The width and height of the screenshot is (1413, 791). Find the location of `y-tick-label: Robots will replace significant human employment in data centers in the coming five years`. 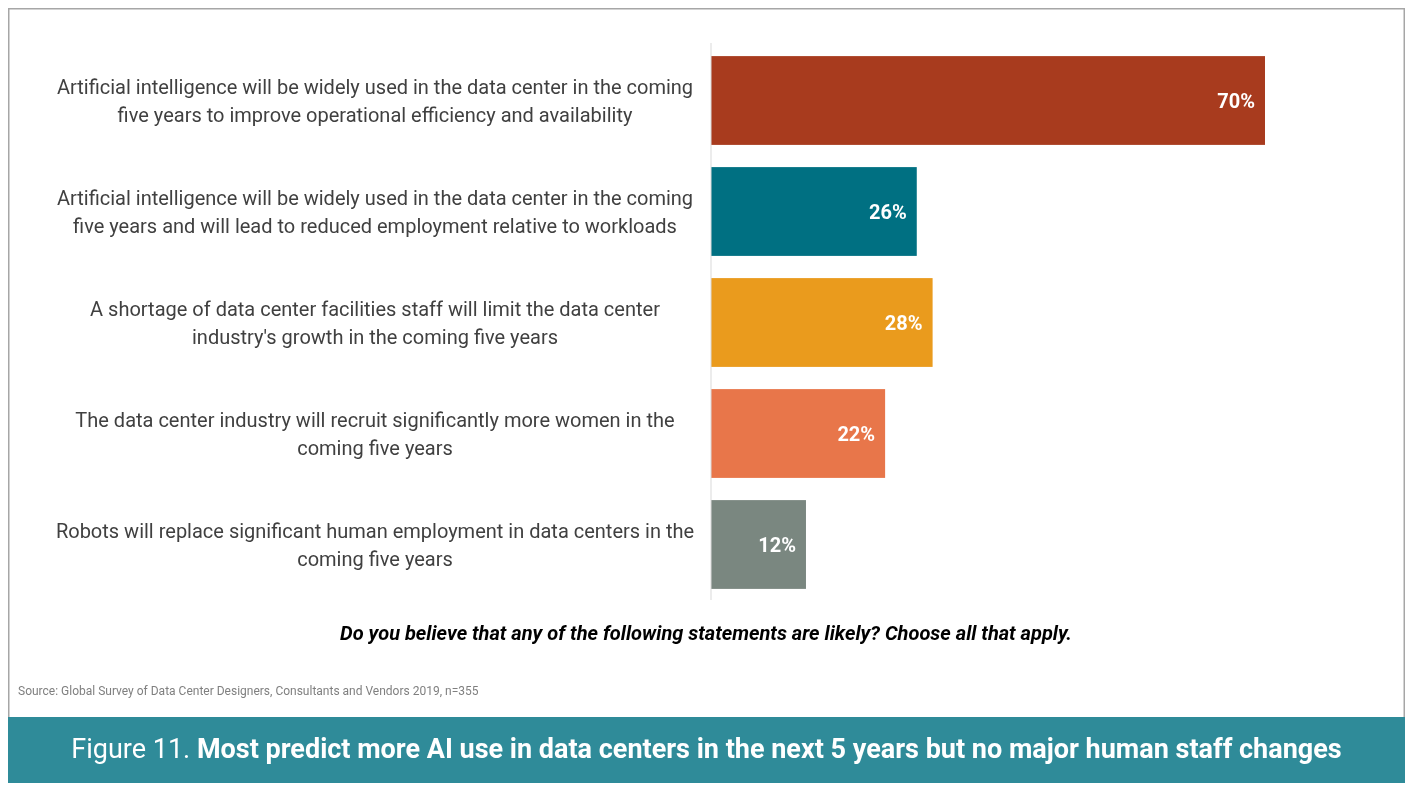

y-tick-label: Robots will replace significant human employment in data centers in the coming five years is located at coordinates (375, 544).